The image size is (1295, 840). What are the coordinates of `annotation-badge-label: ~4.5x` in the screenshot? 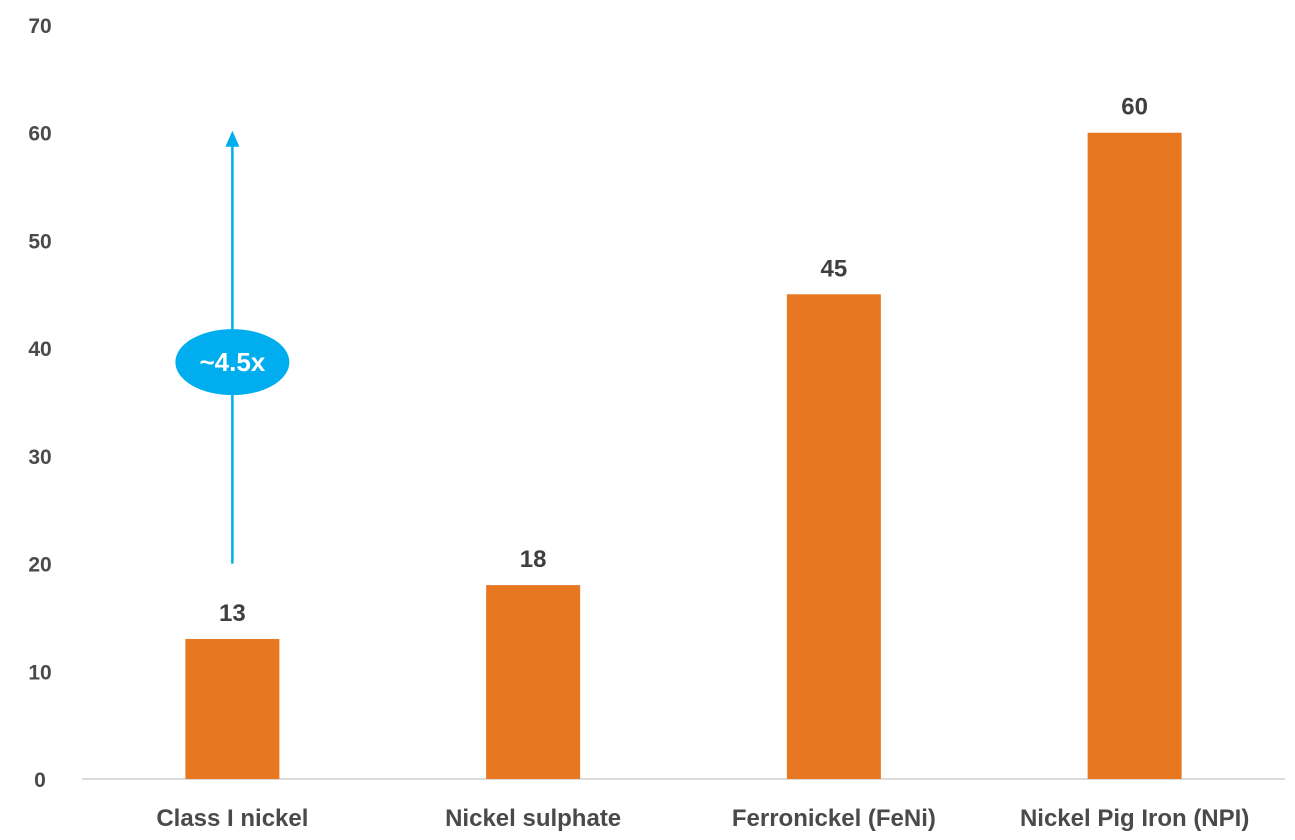 It's located at (232, 362).